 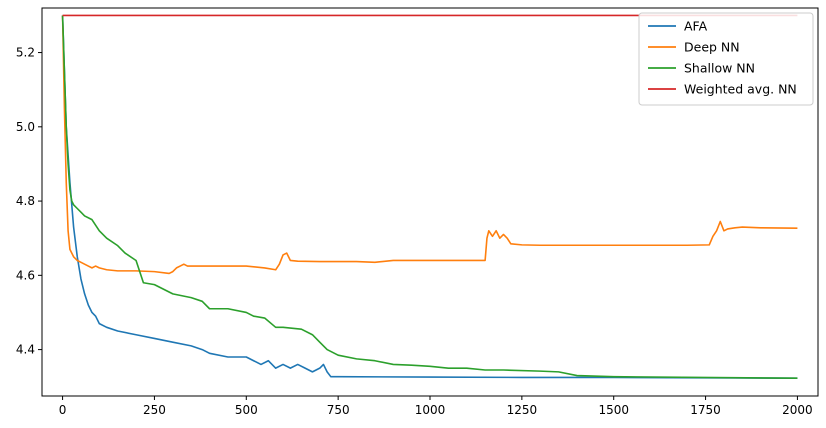 I want to click on y-tick-label: 4.4, so click(x=25, y=350).